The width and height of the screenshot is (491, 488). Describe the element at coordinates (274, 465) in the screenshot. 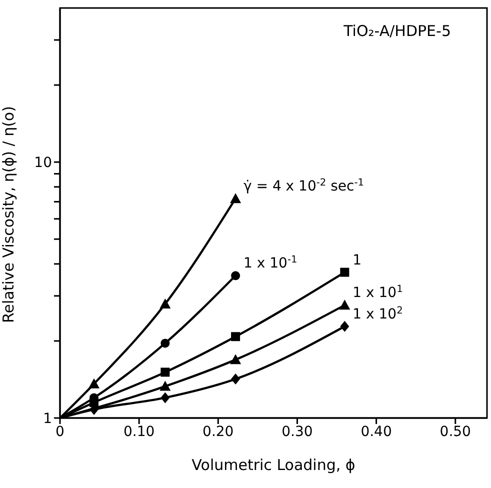

I see `x-axis-title: Volumetric Loading, ϕ` at that location.